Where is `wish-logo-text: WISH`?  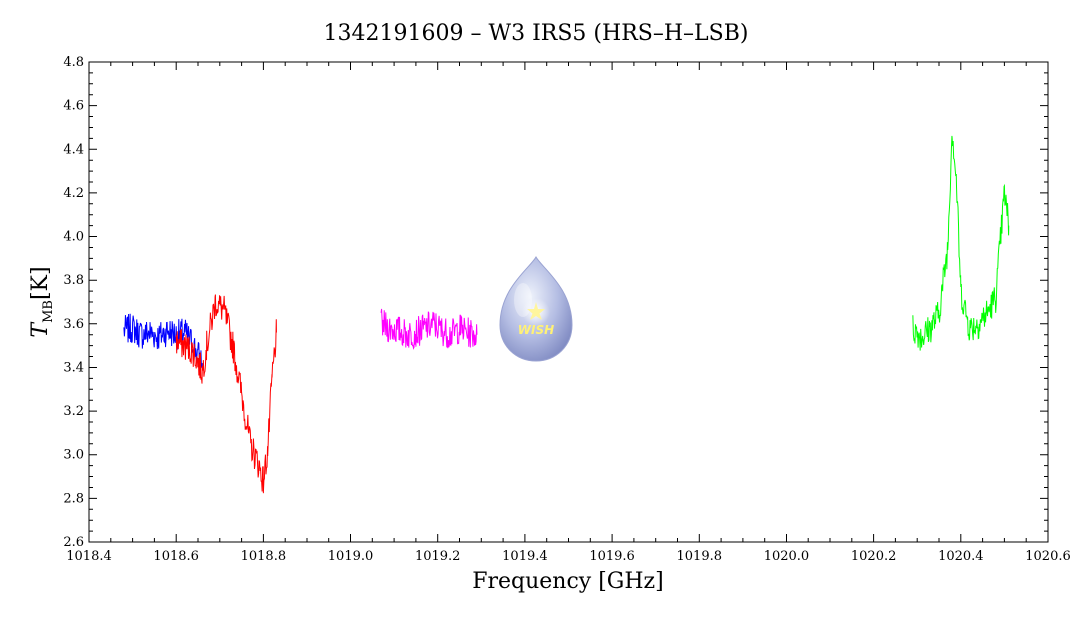
wish-logo-text: WISH is located at coordinates (536, 330).